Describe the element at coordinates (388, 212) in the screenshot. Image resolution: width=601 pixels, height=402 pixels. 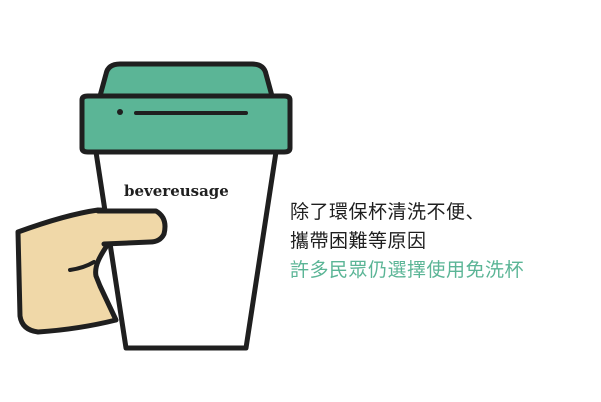
I see `caption-line-1: 除了環保杯清洗不便、` at that location.